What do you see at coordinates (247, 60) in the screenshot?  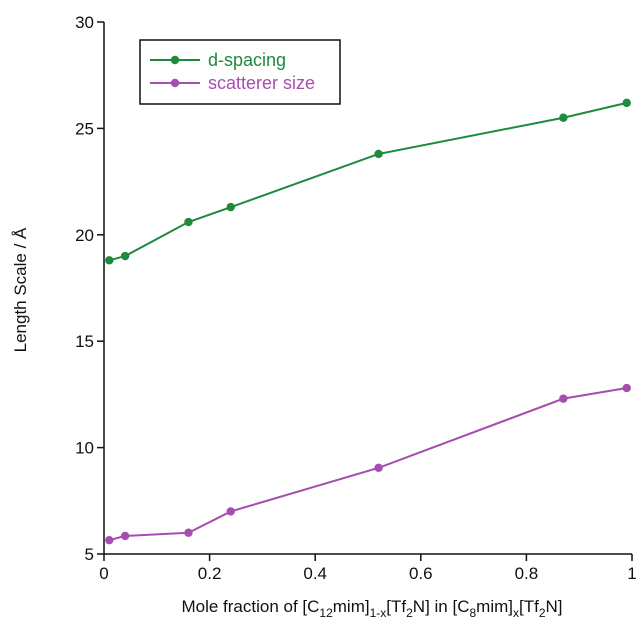 I see `legend-label-d-spacing: d-spacing` at bounding box center [247, 60].